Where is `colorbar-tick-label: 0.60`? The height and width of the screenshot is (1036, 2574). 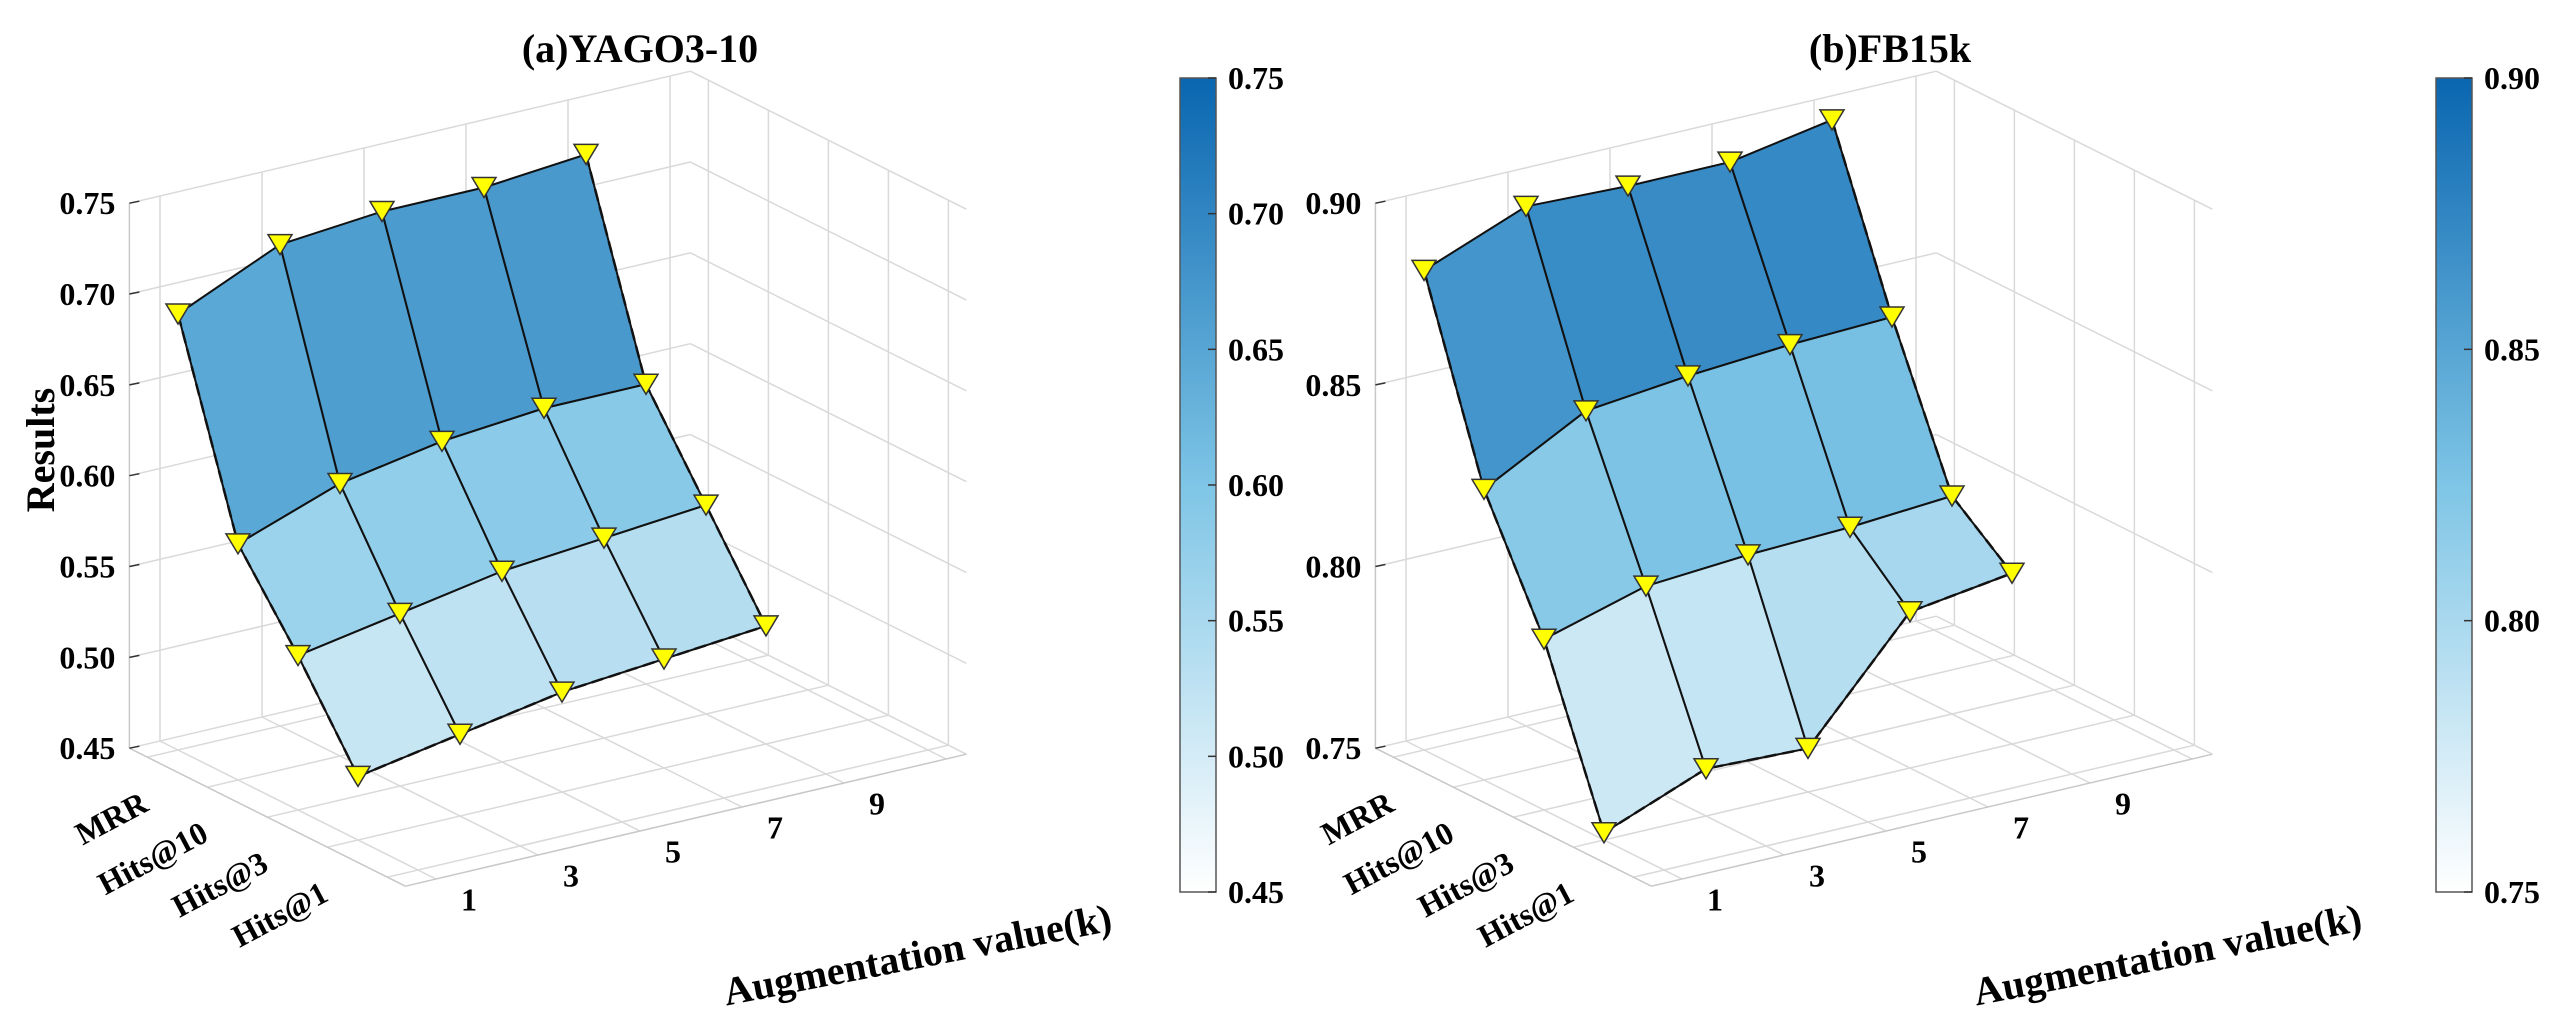 colorbar-tick-label: 0.60 is located at coordinates (1256, 485).